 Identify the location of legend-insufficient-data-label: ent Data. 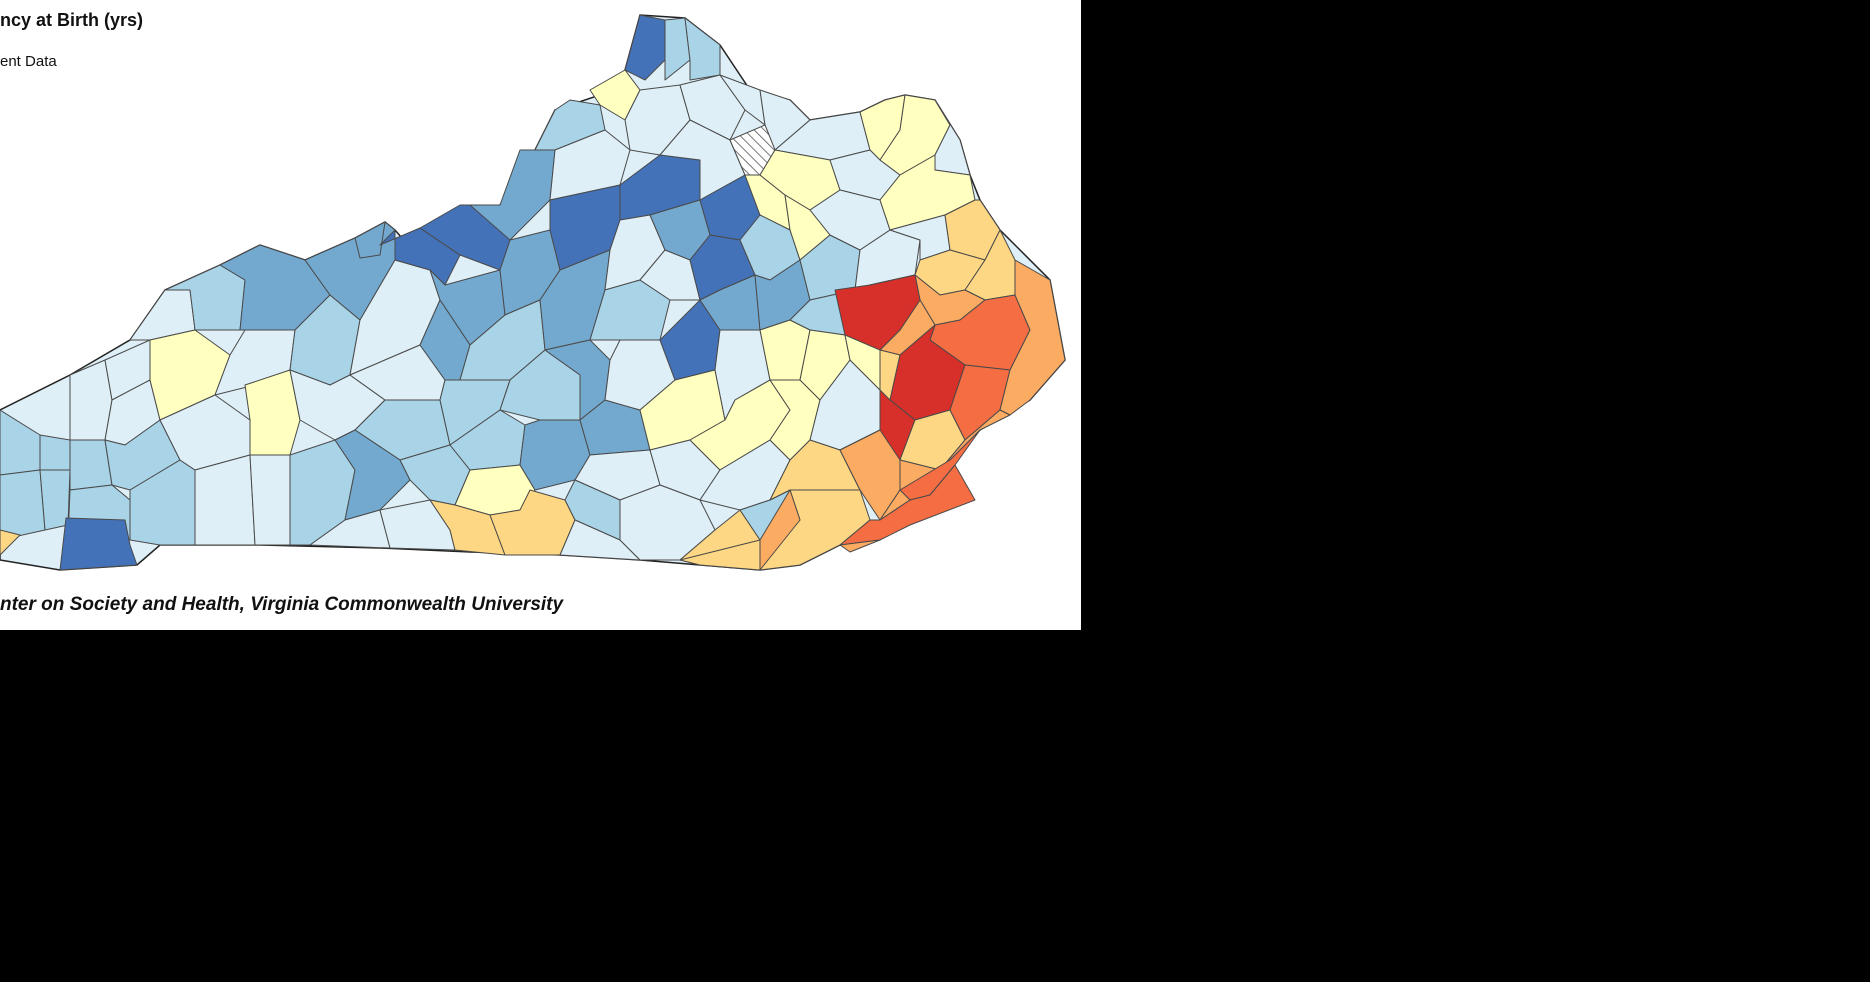
(28, 61).